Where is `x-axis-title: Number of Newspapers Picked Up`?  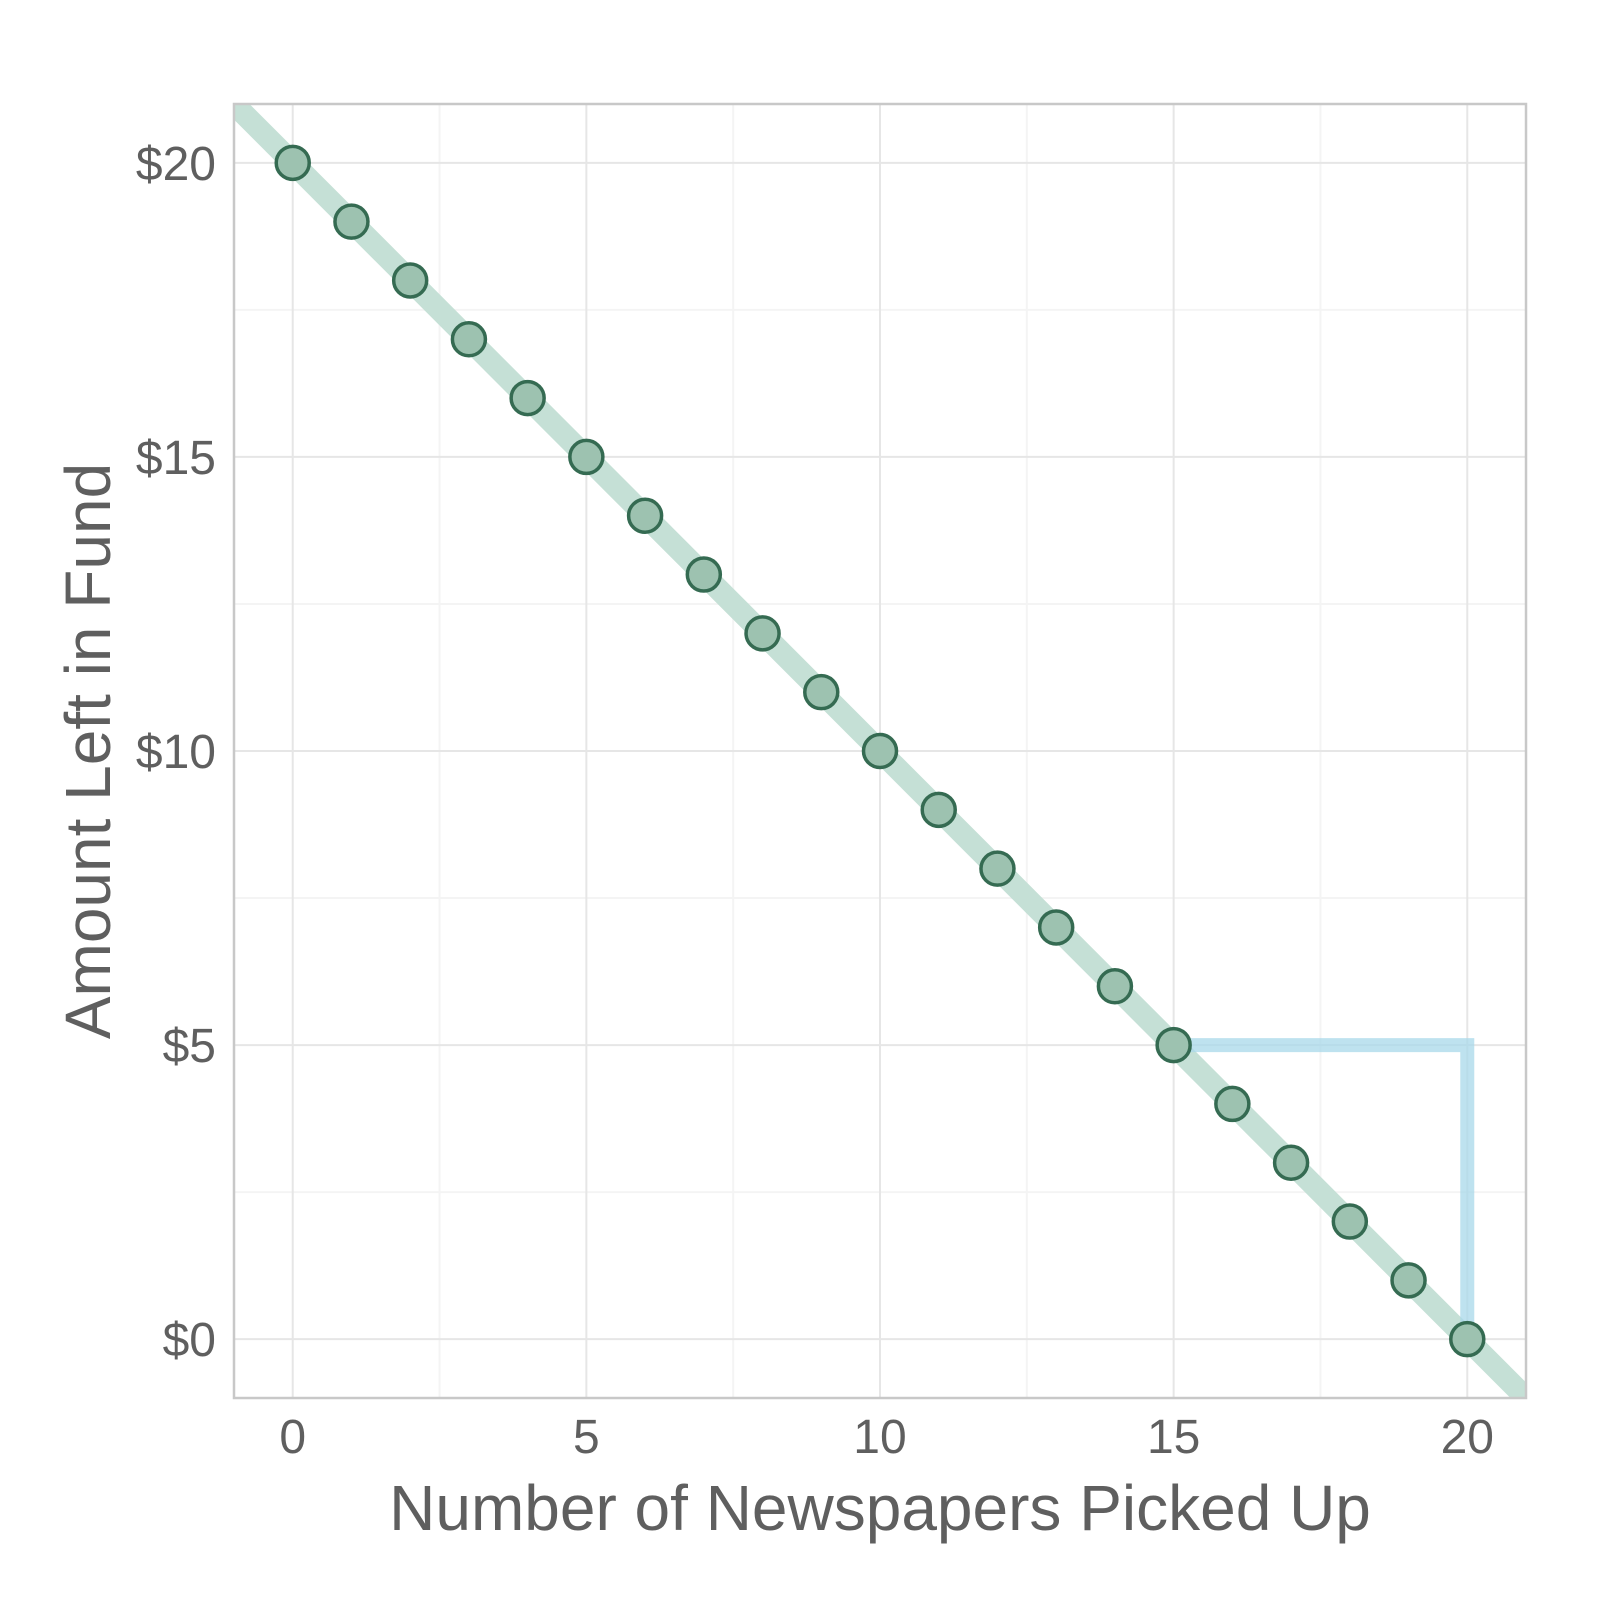 x-axis-title: Number of Newspapers Picked Up is located at coordinates (880, 1508).